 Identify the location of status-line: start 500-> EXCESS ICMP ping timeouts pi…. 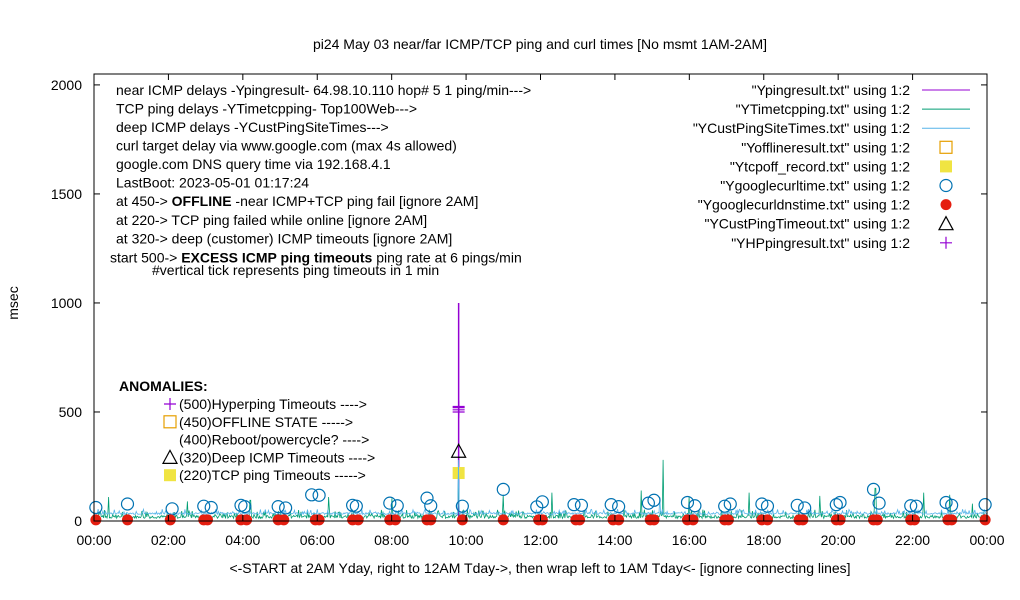
(316, 257).